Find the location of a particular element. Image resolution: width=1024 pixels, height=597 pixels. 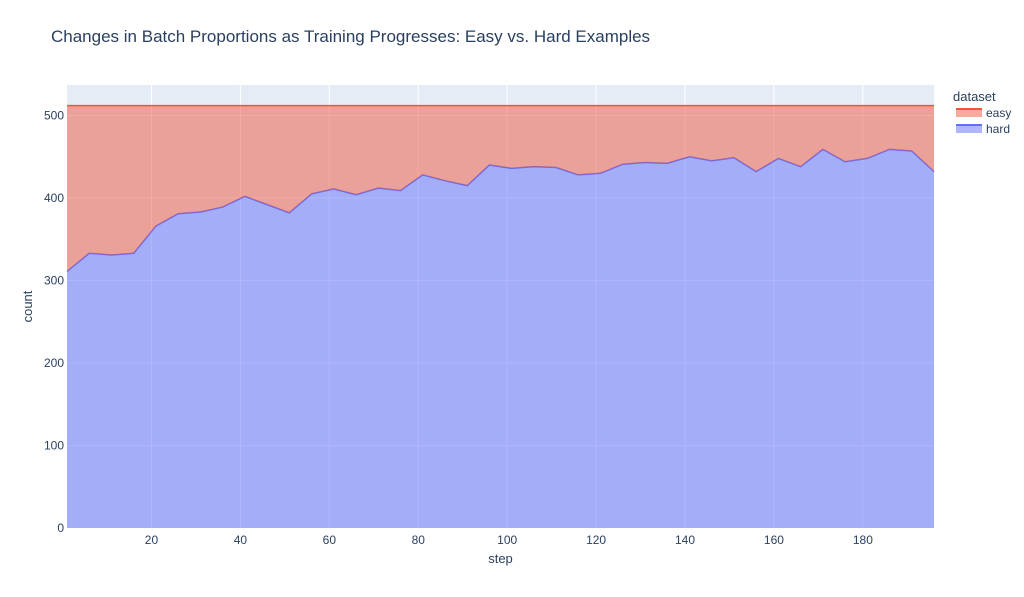

legend-title: dataset is located at coordinates (974, 96).